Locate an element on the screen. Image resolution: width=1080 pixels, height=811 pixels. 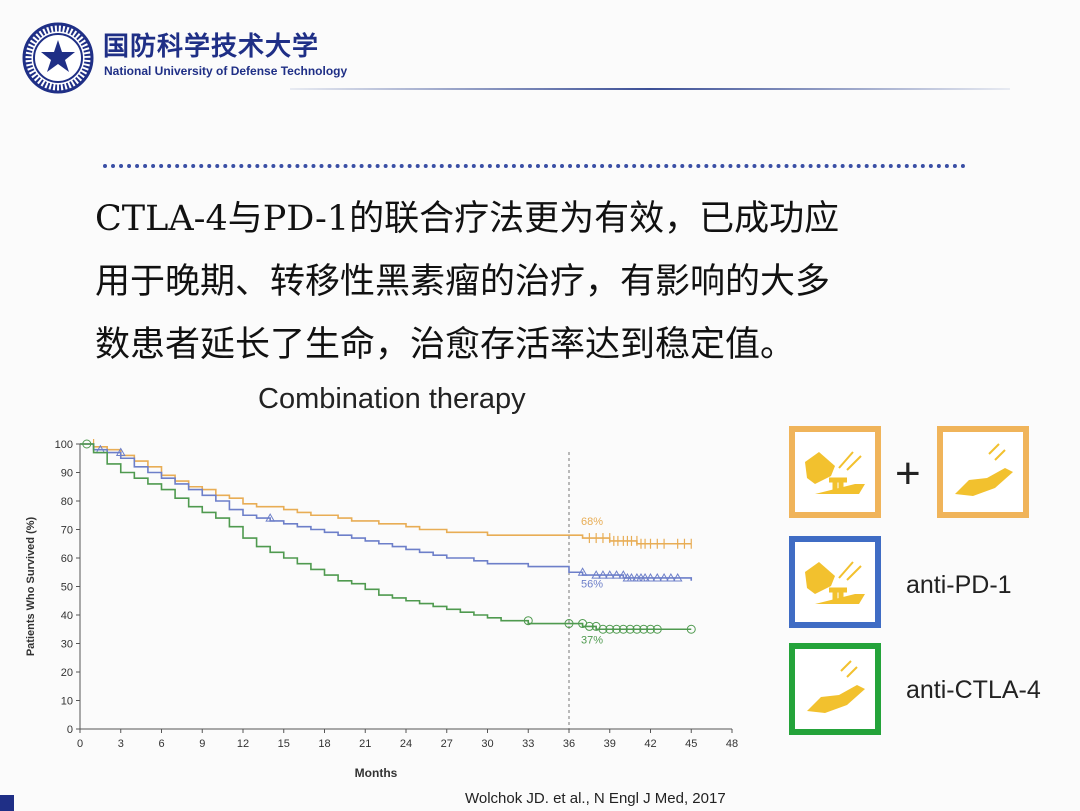
legend-ctla4-box is located at coordinates (835, 689).